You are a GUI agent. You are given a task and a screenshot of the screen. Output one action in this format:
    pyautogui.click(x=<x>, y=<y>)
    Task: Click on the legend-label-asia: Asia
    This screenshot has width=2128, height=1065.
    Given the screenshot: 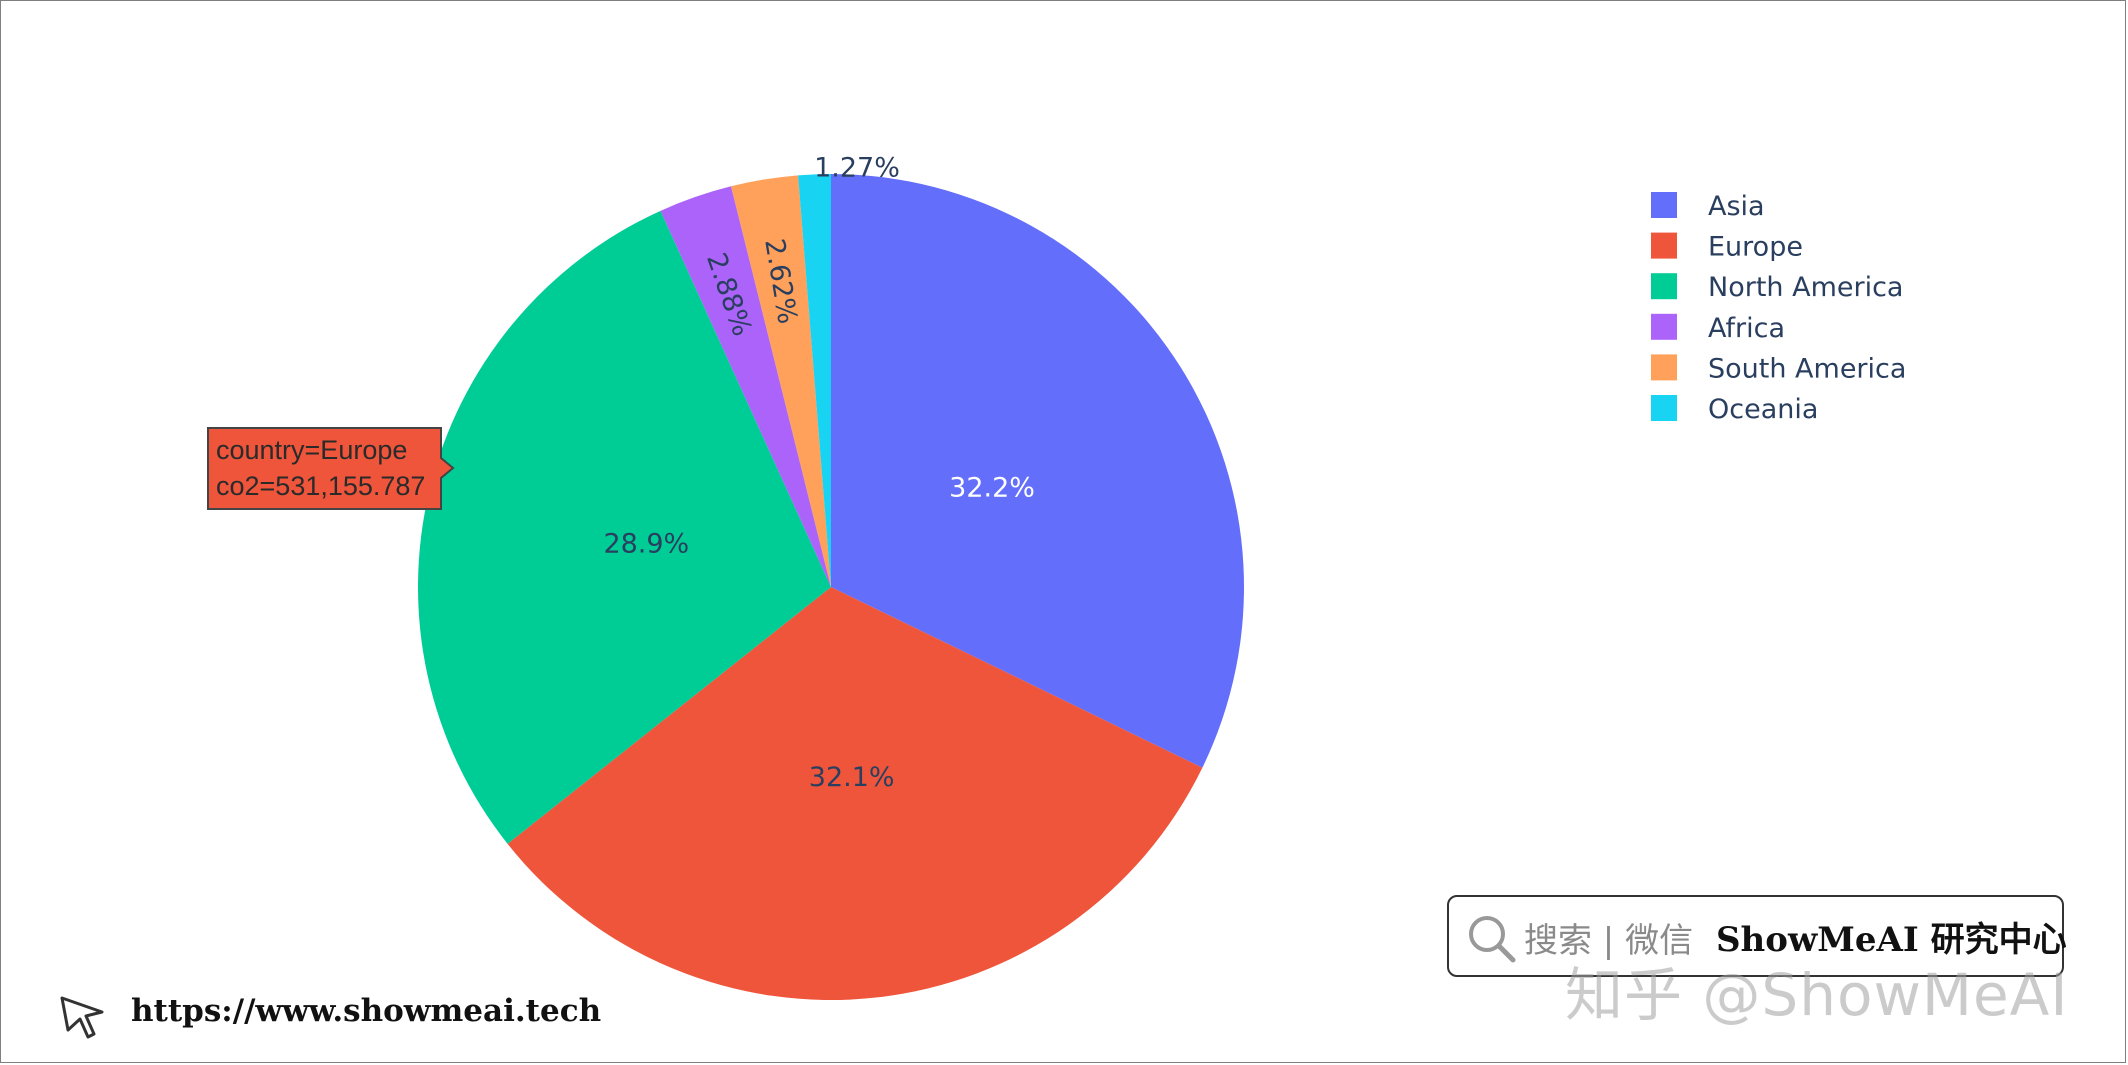 What is the action you would take?
    pyautogui.click(x=1736, y=206)
    